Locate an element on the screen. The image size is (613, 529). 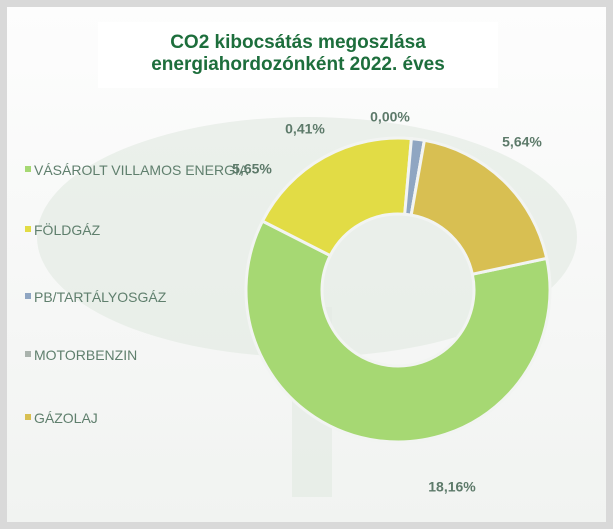
data-label: 0,41% is located at coordinates (305, 129).